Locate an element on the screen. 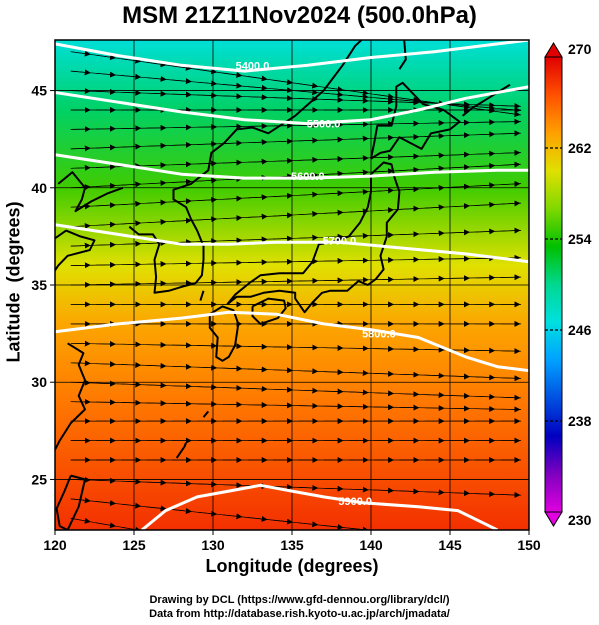 This screenshot has height=625, width=599. contour-label: 5400.0 is located at coordinates (253, 66).